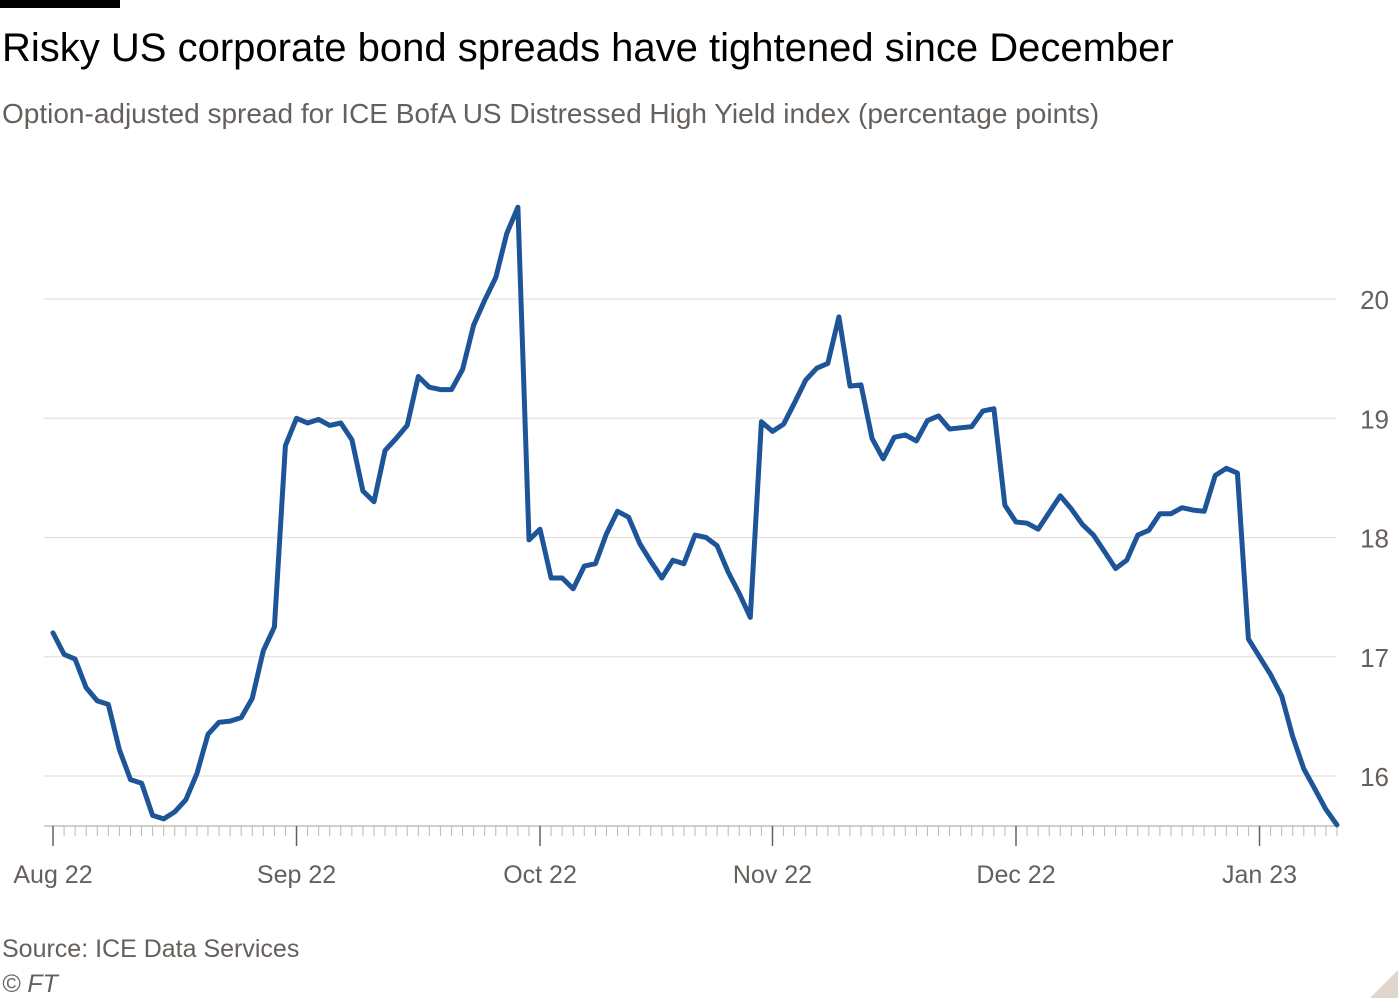 This screenshot has height=1000, width=1400. I want to click on x-axis-labels: Aug 22 Sep 22 Oct 22 Nov 22 Dec 22 Jan 23, so click(655, 875).